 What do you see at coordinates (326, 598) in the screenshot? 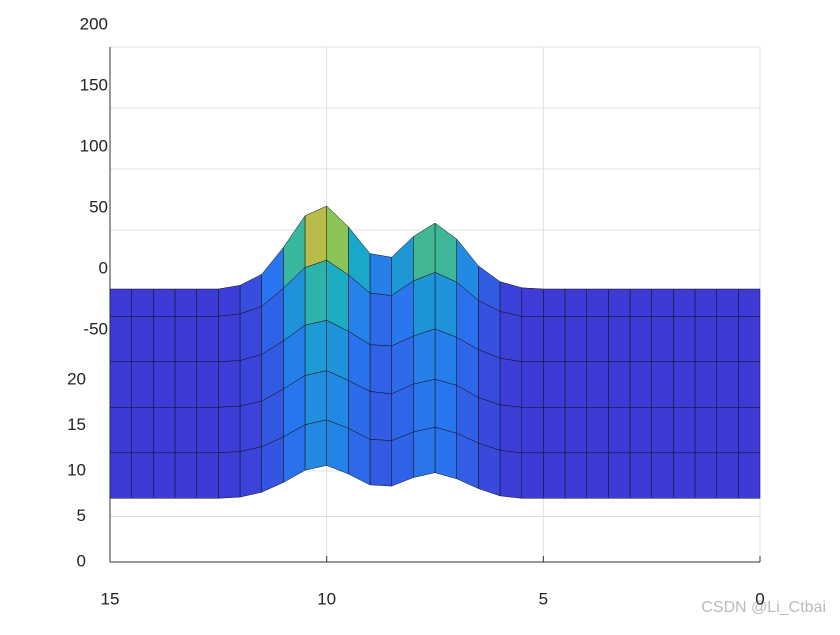
I see `x-tick-label: 10` at bounding box center [326, 598].